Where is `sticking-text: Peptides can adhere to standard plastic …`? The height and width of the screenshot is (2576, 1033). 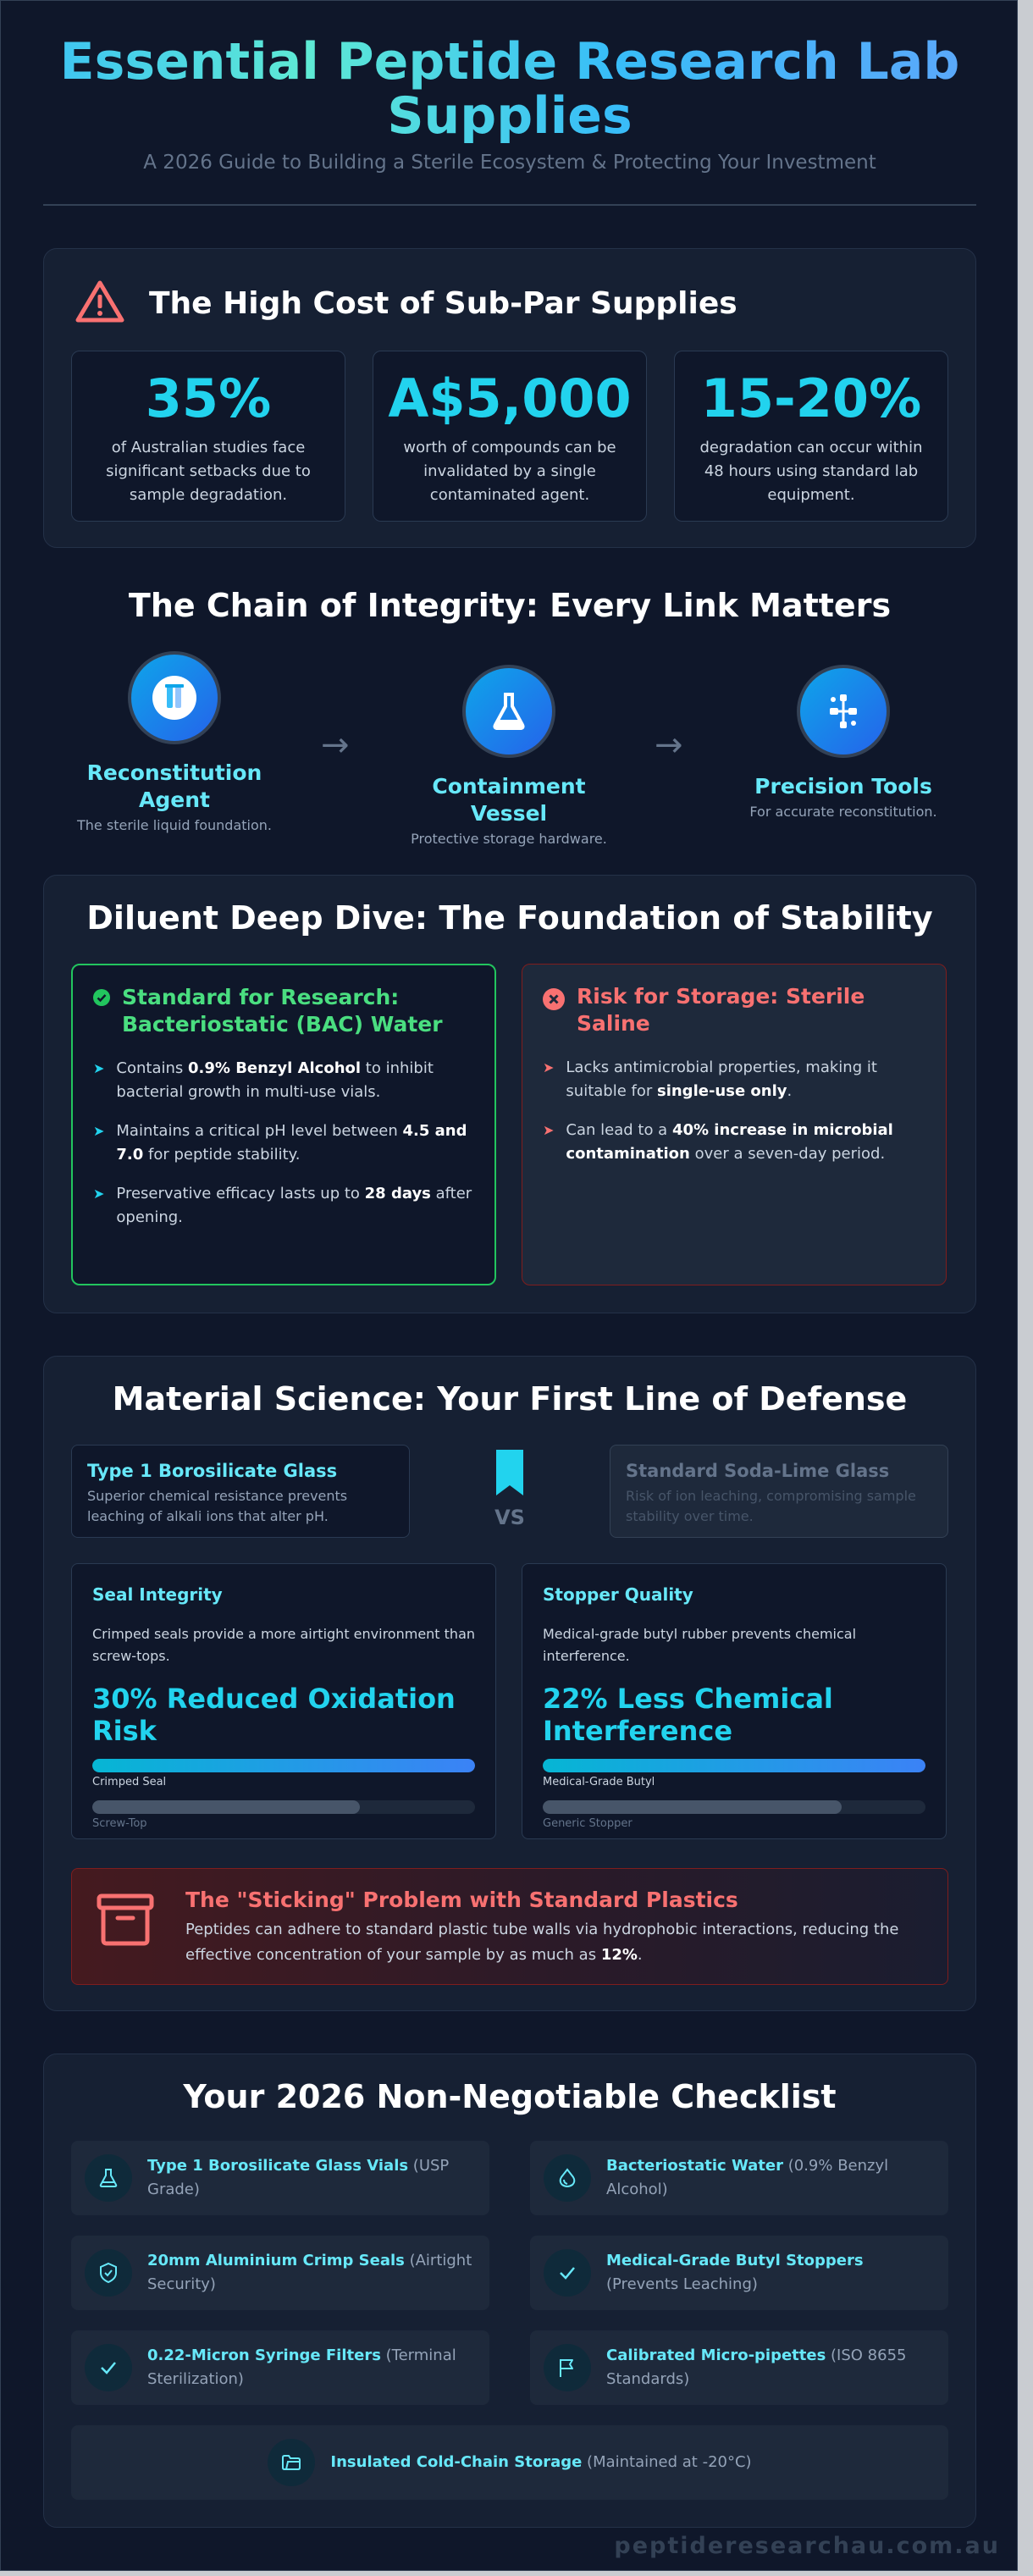 sticking-text: Peptides can adhere to standard plastic … is located at coordinates (542, 1942).